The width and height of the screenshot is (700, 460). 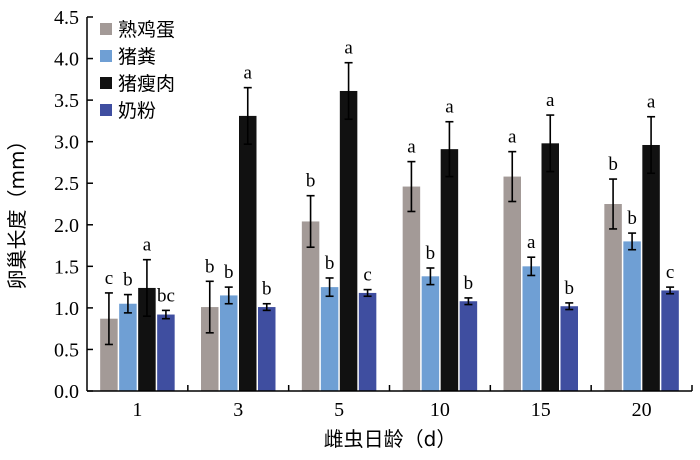 I want to click on y-tick-label: 1.0, so click(x=66, y=309).